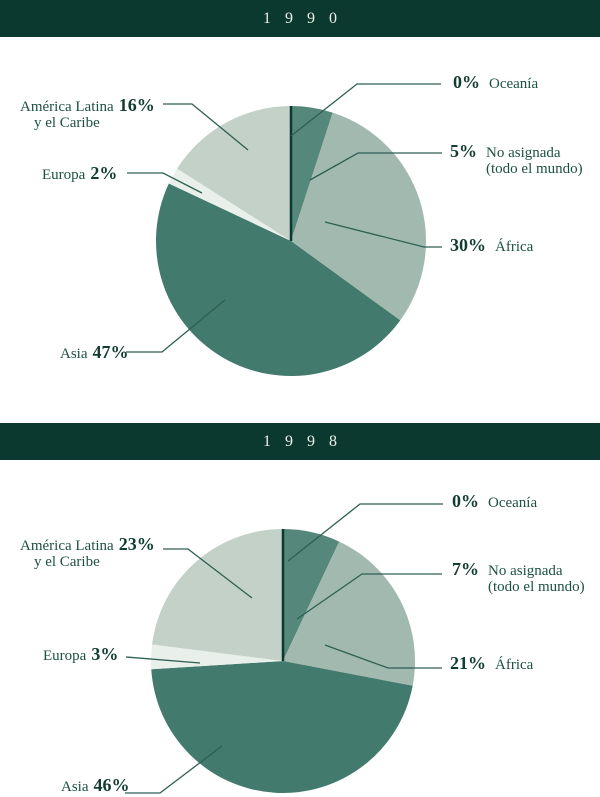  Describe the element at coordinates (358, 216) in the screenshot. I see `pie-slice-africa-1990` at that location.